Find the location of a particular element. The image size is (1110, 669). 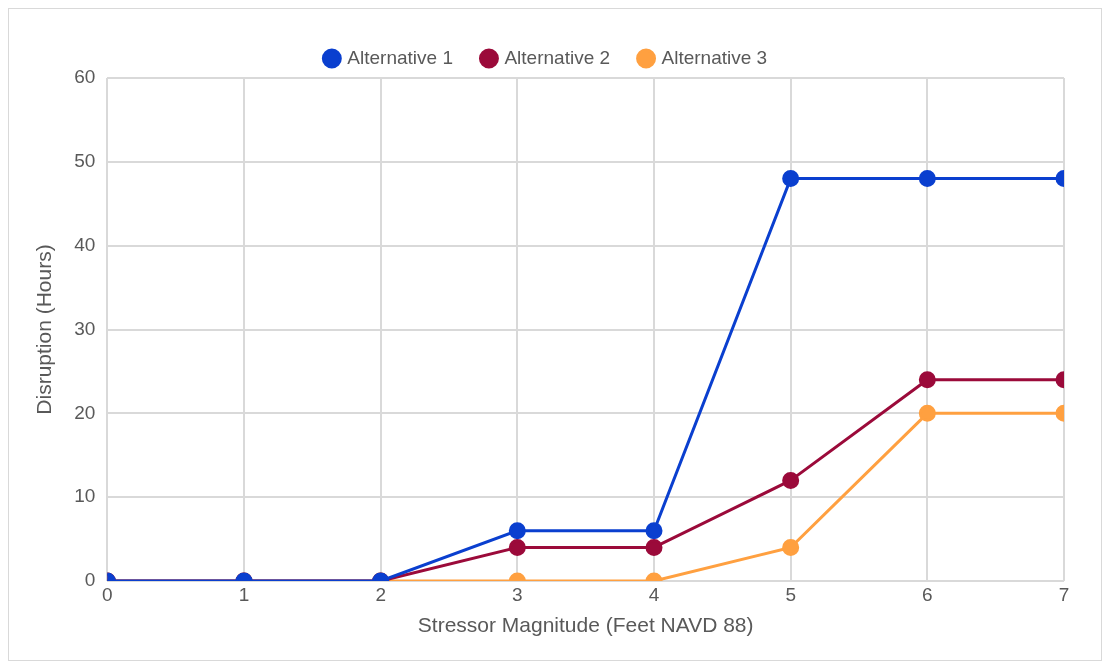

x-tick-label: 2 is located at coordinates (380, 594).